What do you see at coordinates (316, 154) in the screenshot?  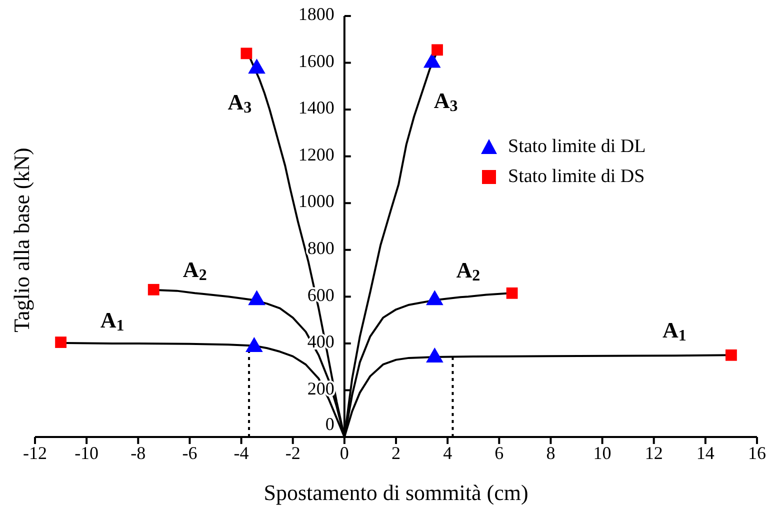 I see `y-tick-label: 1200` at bounding box center [316, 154].